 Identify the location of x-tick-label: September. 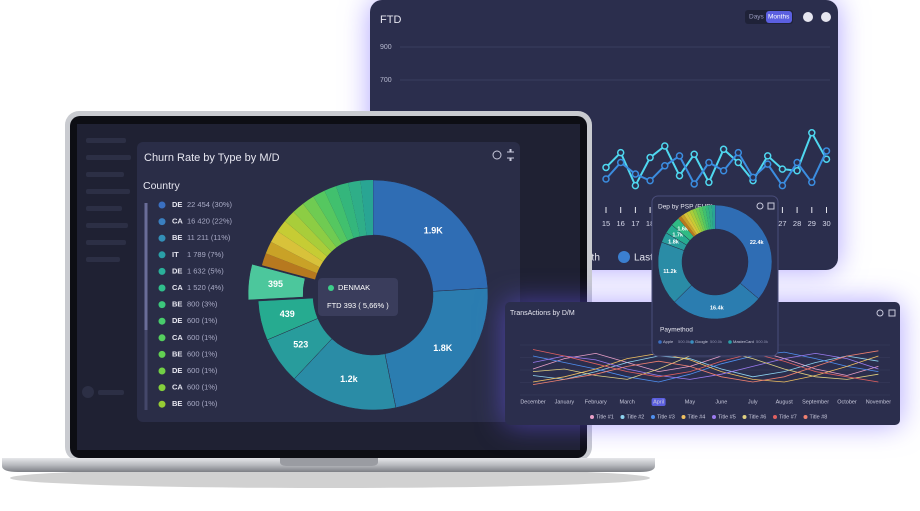
(815, 402).